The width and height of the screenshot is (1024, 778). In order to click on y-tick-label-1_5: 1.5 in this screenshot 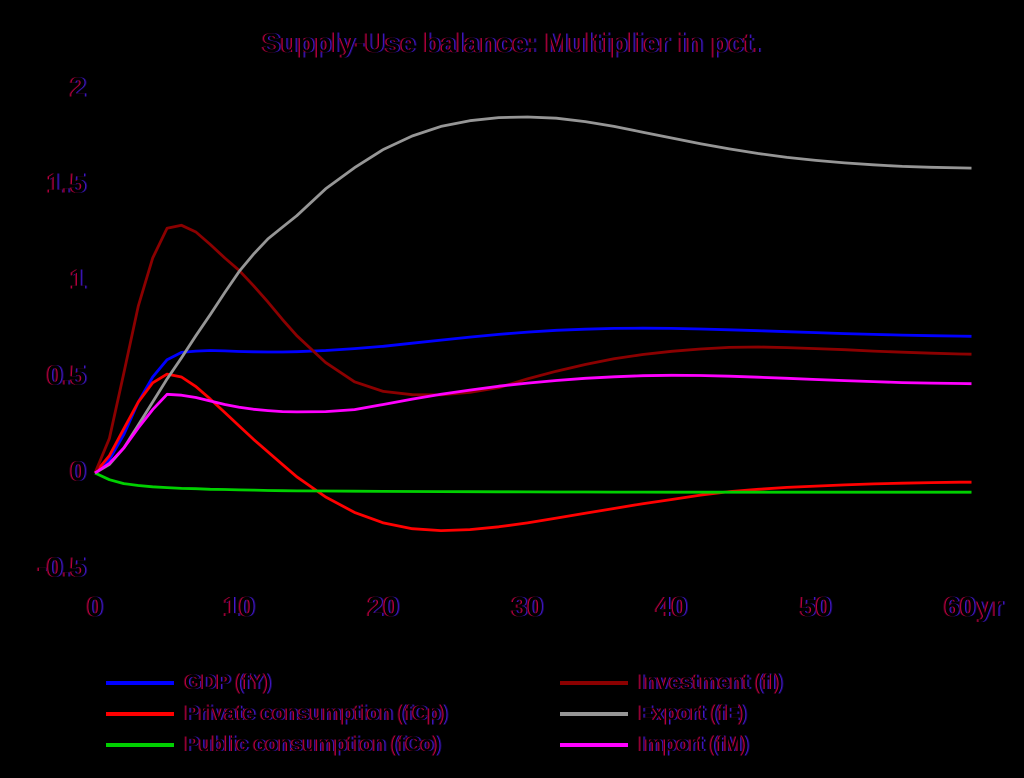, I will do `click(66, 183)`.